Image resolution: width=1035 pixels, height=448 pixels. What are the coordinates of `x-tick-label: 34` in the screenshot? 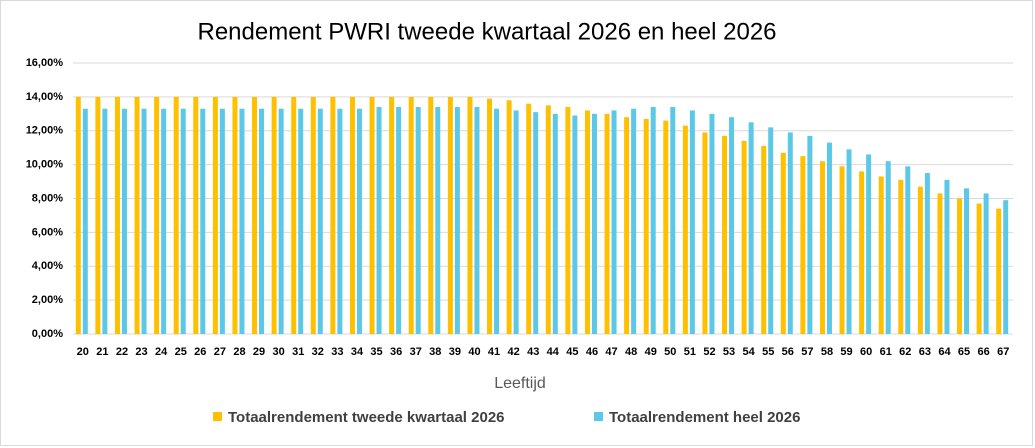 It's located at (357, 352).